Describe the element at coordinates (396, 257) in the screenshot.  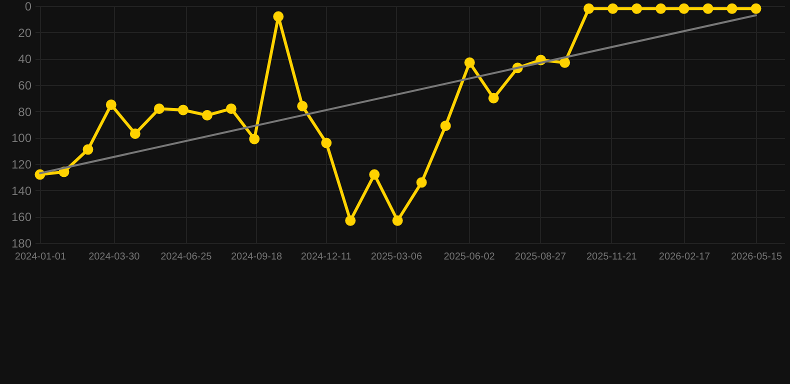
I see `x-tick-label: 2025-03-06` at that location.